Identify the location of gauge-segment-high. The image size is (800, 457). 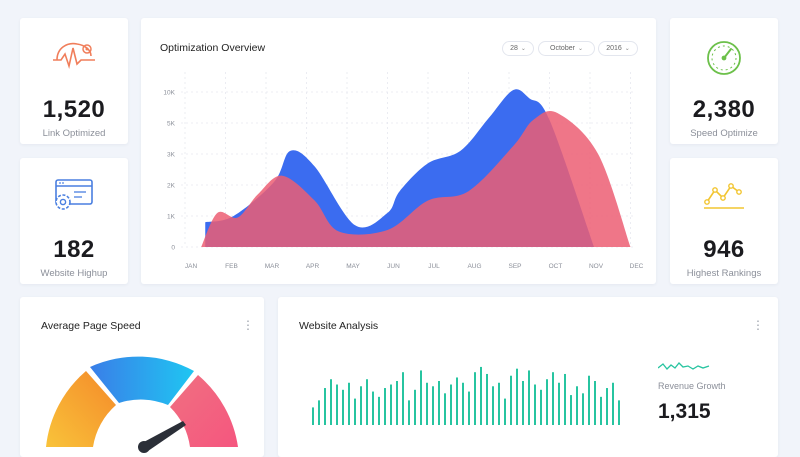
(204, 411).